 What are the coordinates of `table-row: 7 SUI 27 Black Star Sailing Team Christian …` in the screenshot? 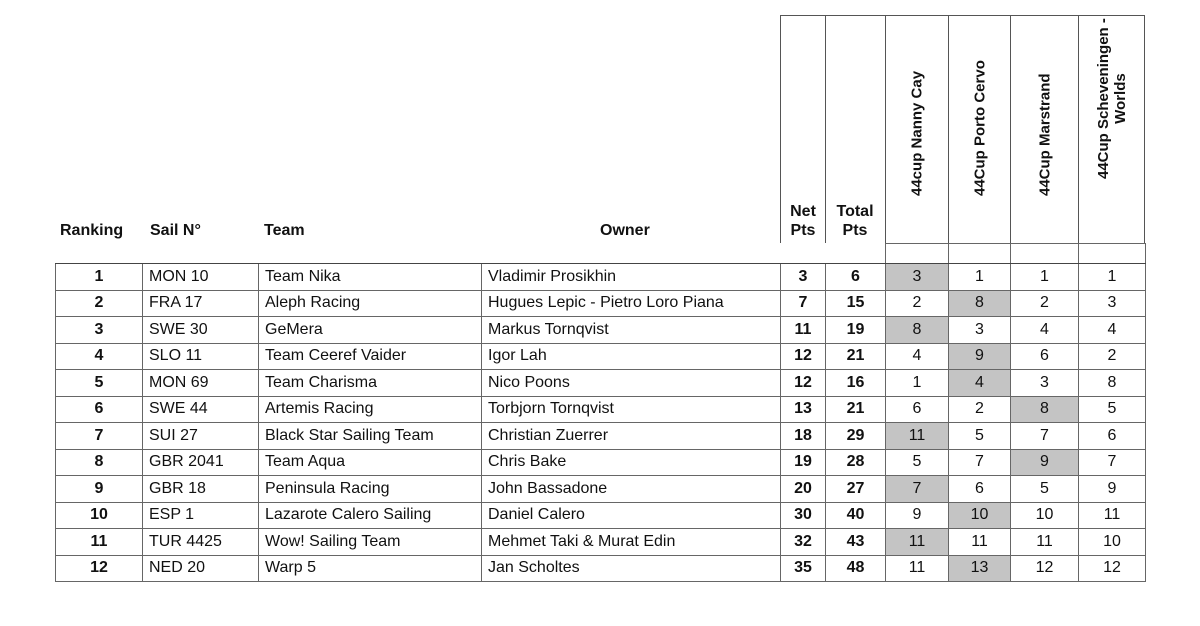 It's located at (600, 436).